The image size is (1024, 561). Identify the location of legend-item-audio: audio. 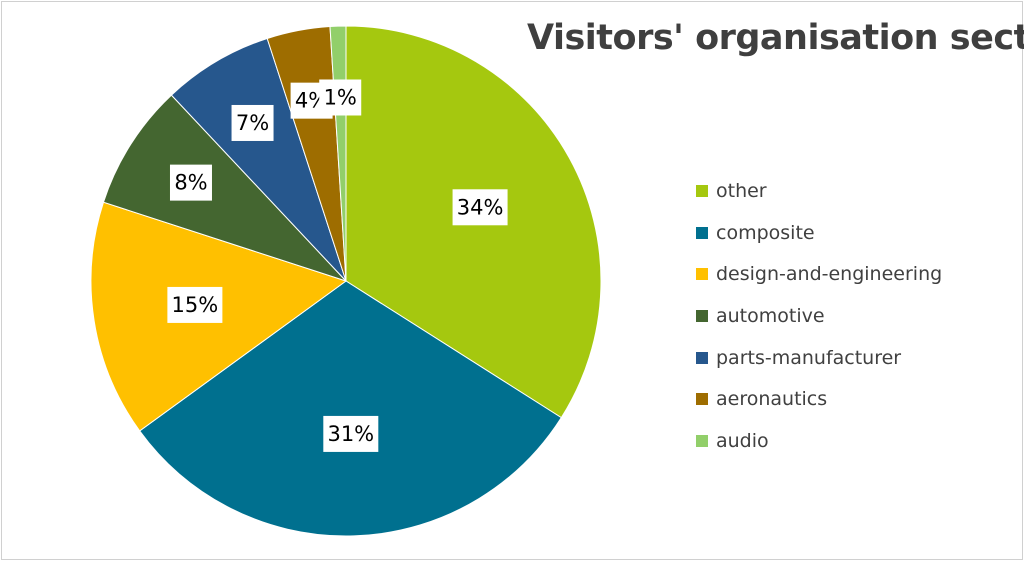
(819, 441).